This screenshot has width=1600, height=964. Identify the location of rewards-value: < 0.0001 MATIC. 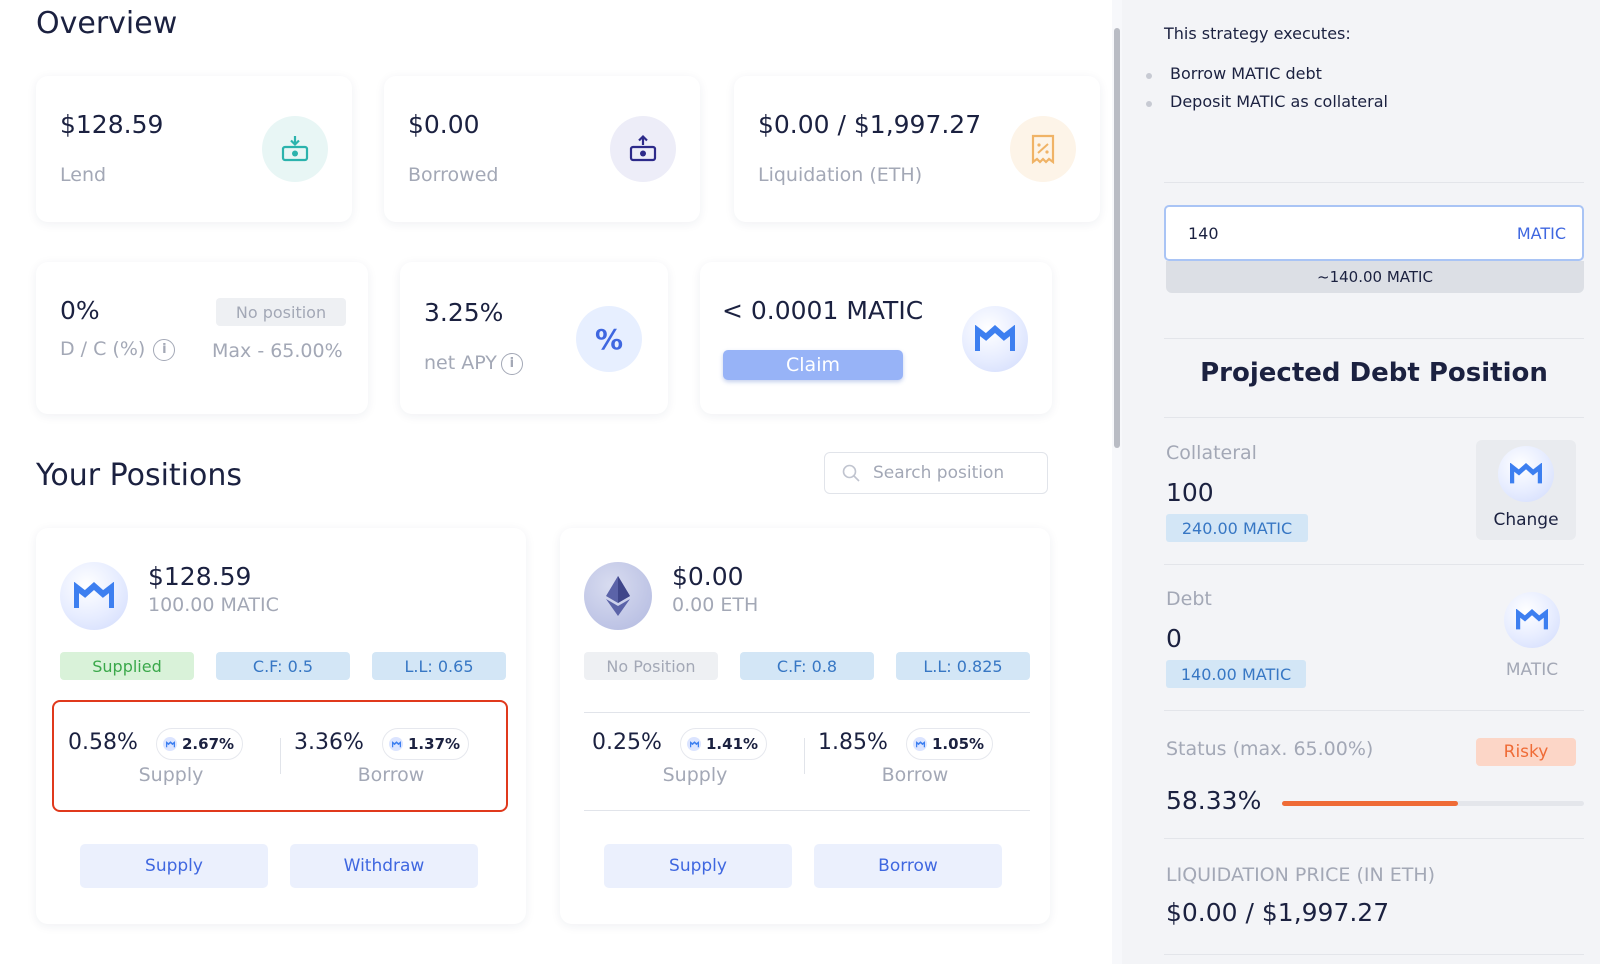
(823, 310).